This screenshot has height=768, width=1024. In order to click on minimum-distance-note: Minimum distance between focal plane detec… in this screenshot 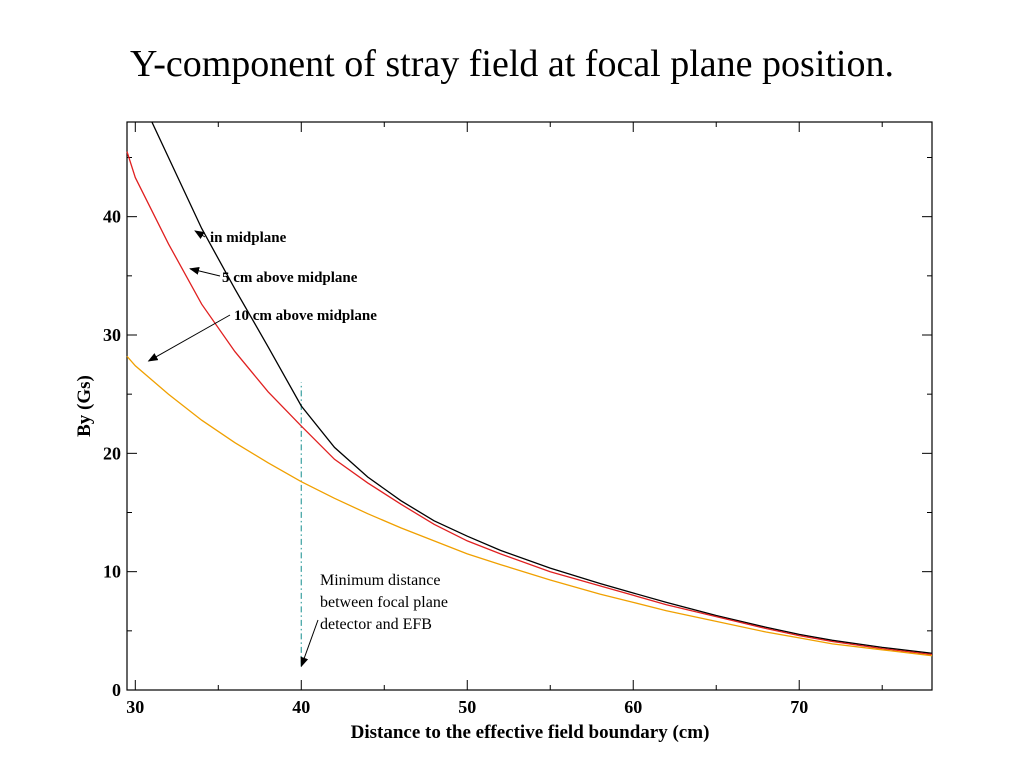, I will do `click(374, 620)`.